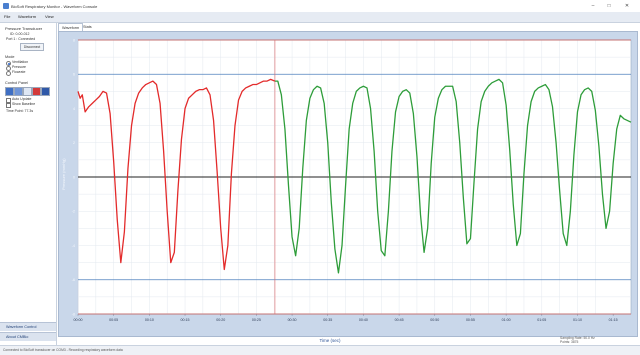 The image size is (640, 355). I want to click on status-readout: Sampling Rate: 50.0 Hz Points: 3875, so click(577, 340).